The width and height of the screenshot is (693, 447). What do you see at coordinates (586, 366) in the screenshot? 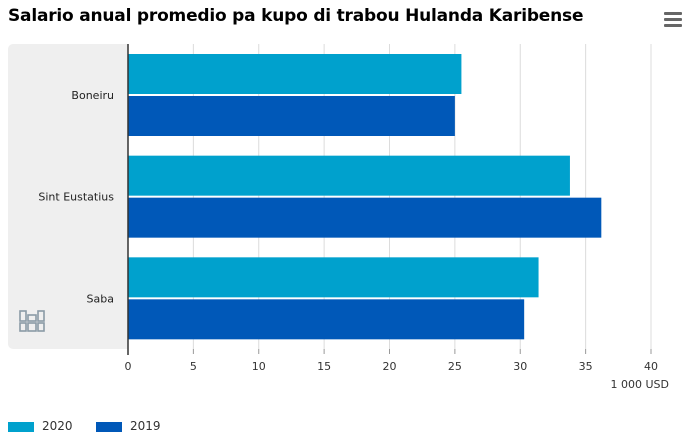
I see `x-tick-label: 35` at bounding box center [586, 366].